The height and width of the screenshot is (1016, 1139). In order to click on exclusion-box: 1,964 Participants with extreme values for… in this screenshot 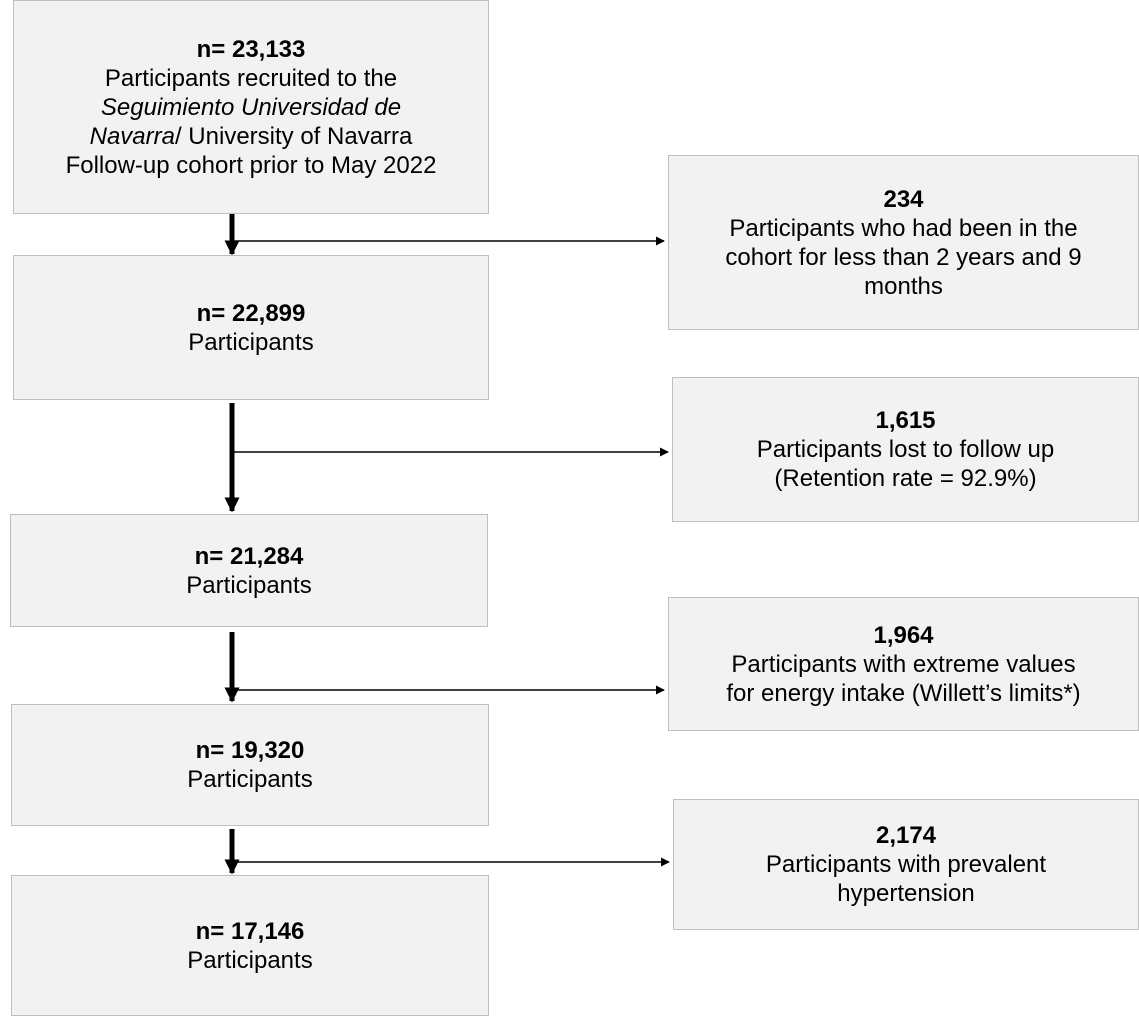, I will do `click(903, 664)`.